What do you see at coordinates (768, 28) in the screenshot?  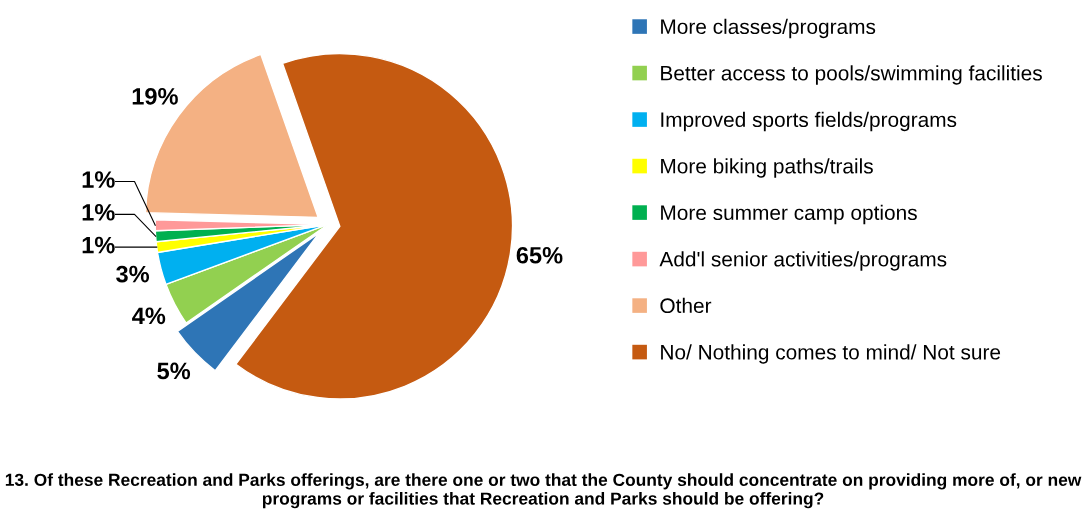 I see `legend-label: More classes/programs` at bounding box center [768, 28].